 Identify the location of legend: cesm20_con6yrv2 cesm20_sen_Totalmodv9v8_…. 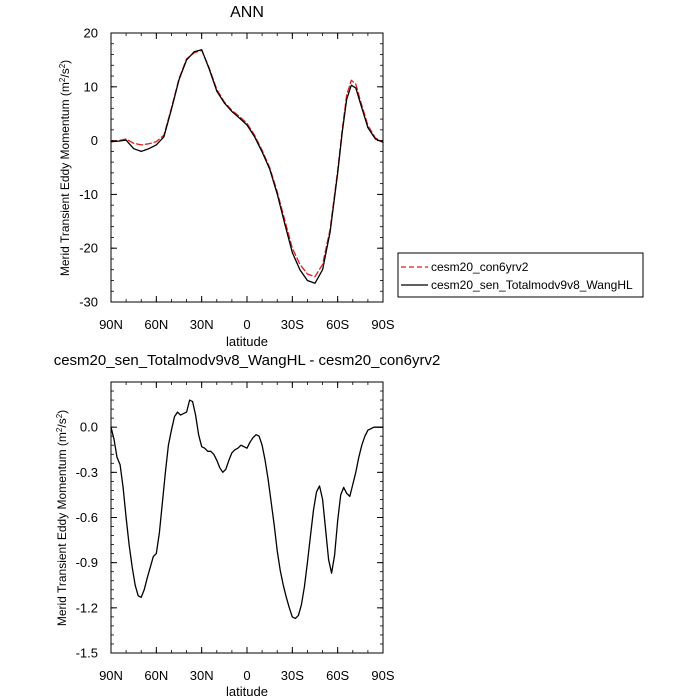
(520, 275).